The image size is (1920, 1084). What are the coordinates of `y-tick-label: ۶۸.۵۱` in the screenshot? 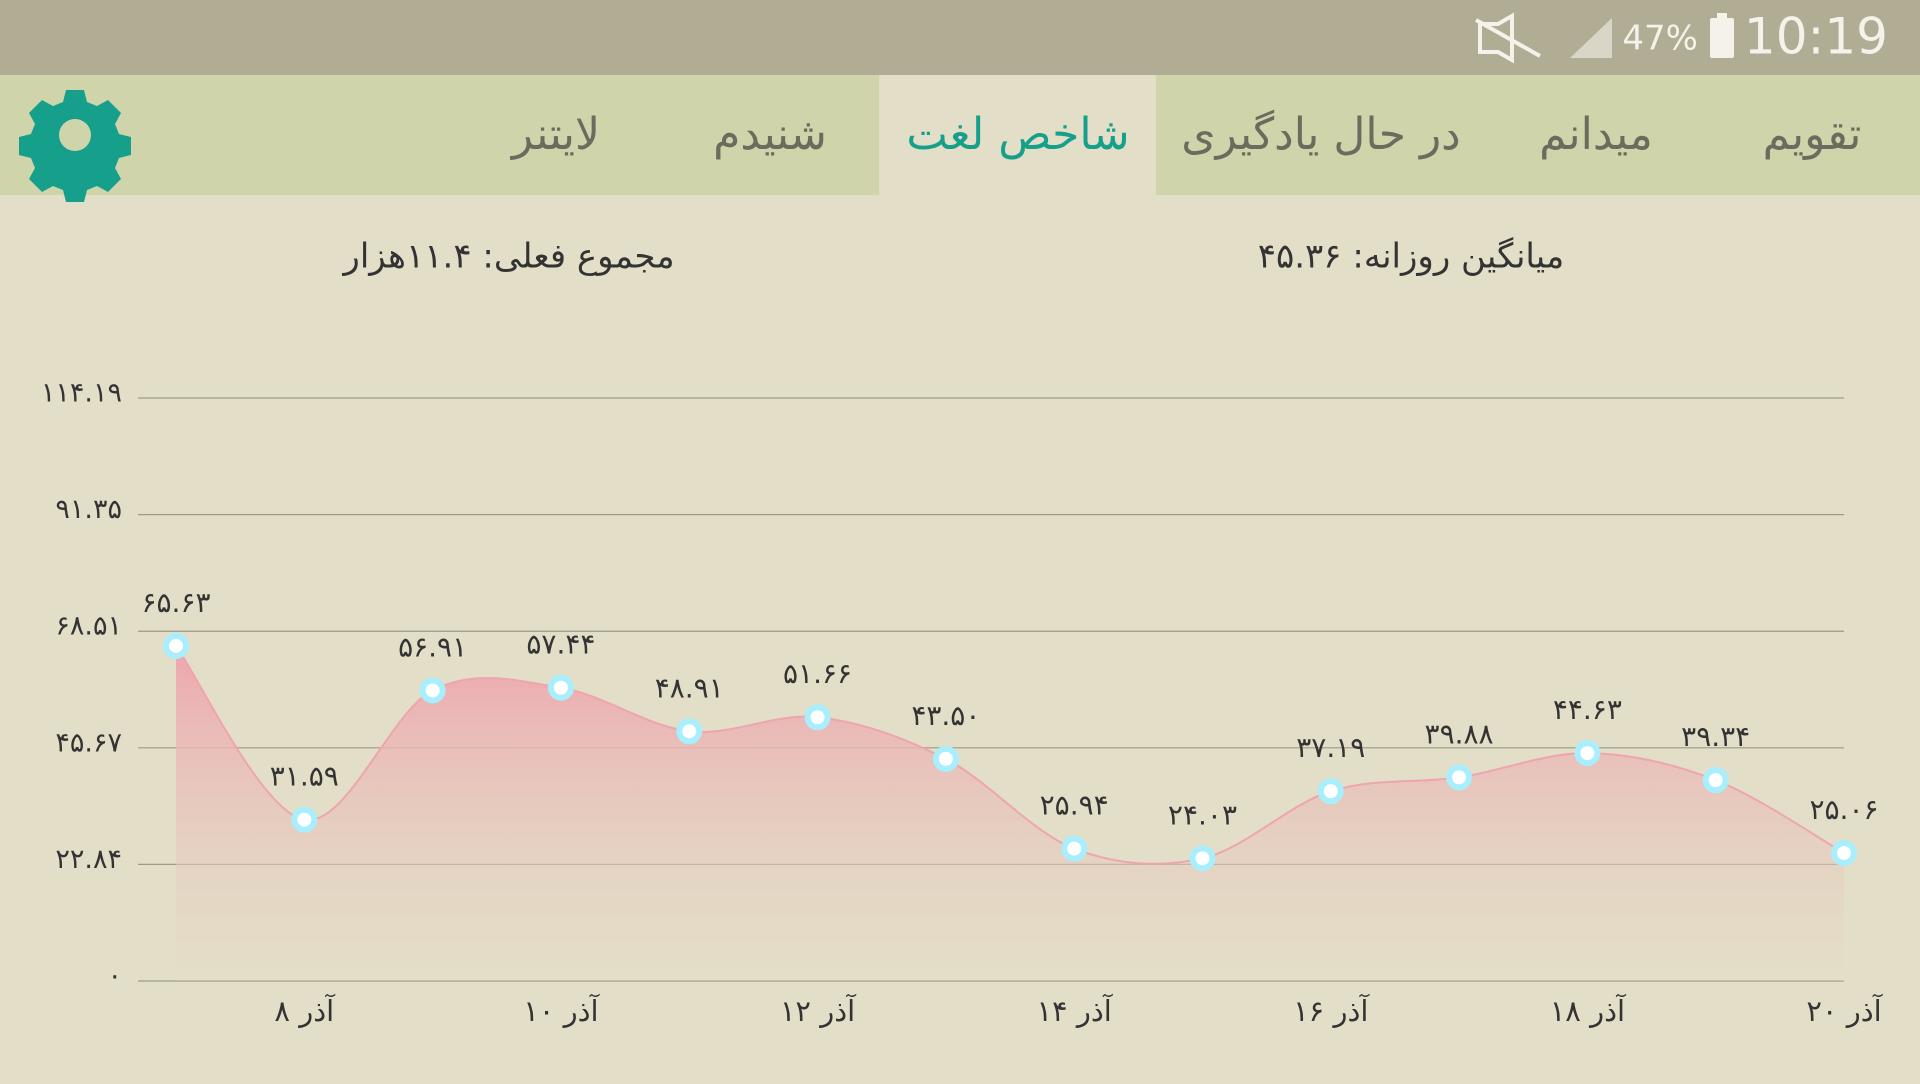 It's located at (88, 626).